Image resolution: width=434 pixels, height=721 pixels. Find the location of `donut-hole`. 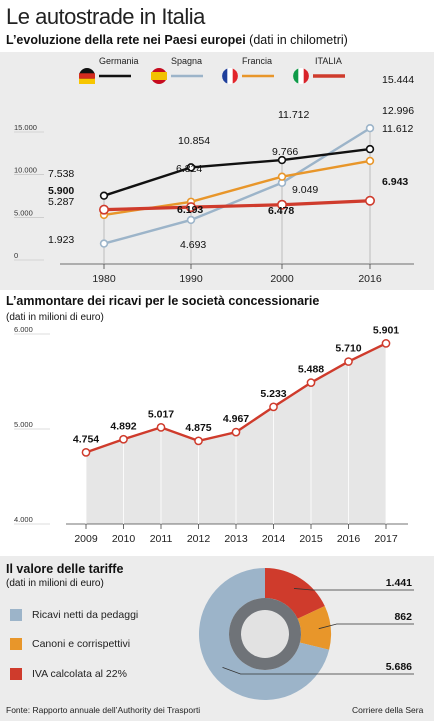

donut-hole is located at coordinates (265, 634).